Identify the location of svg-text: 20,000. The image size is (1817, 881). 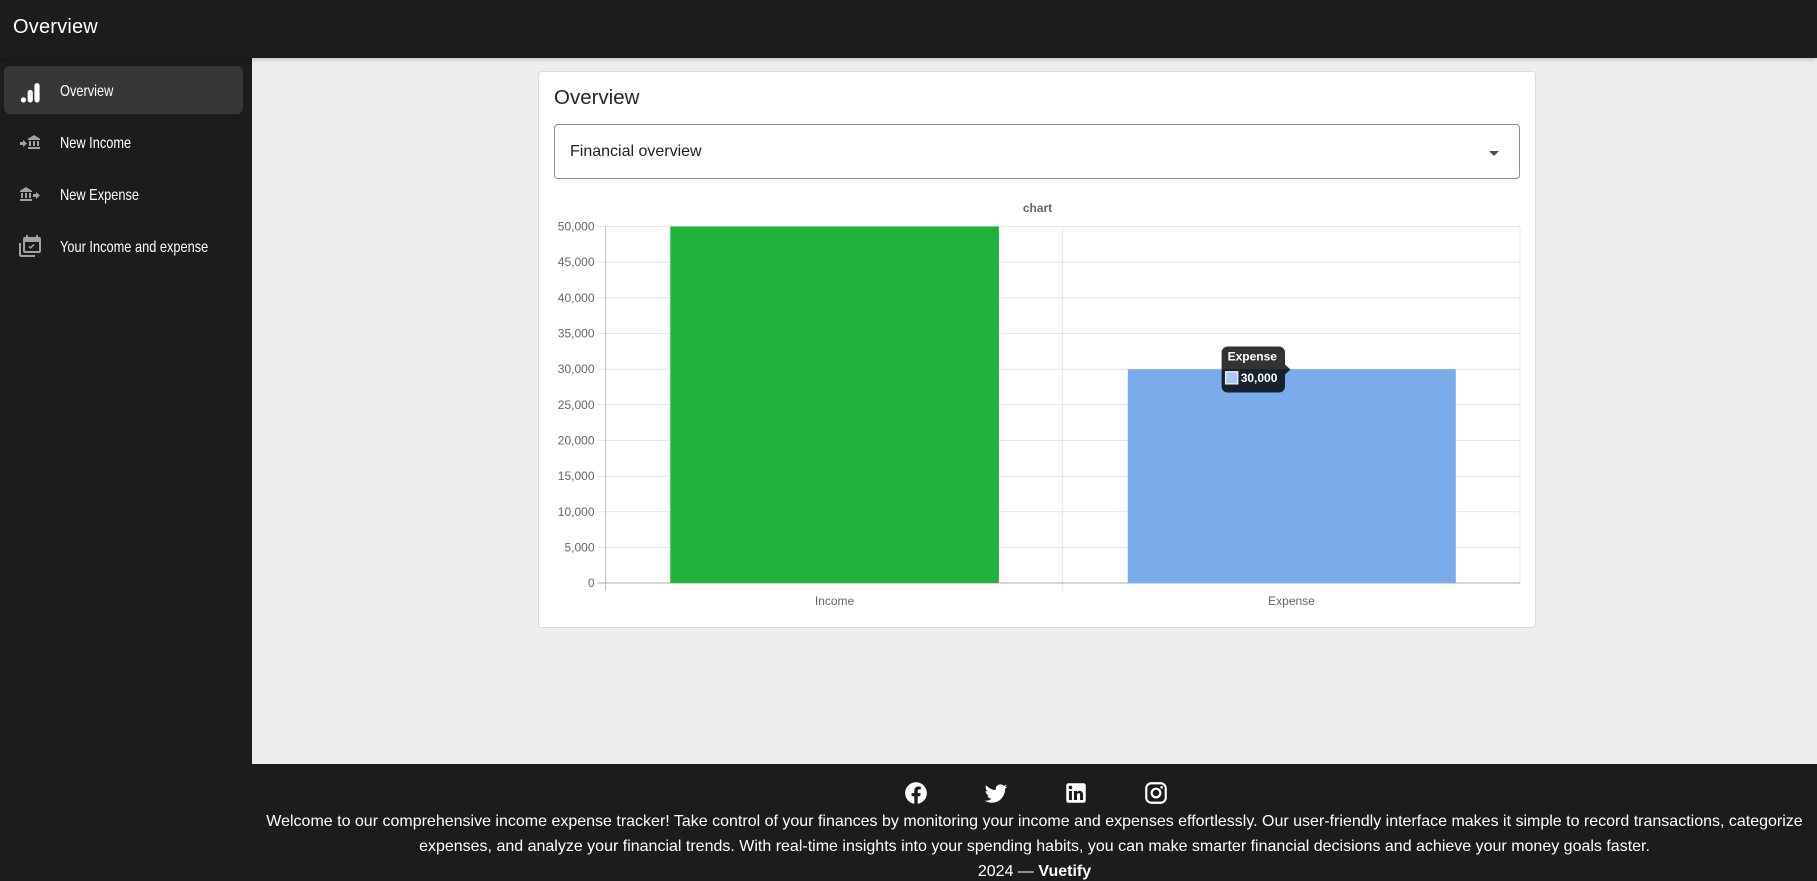
(576, 441).